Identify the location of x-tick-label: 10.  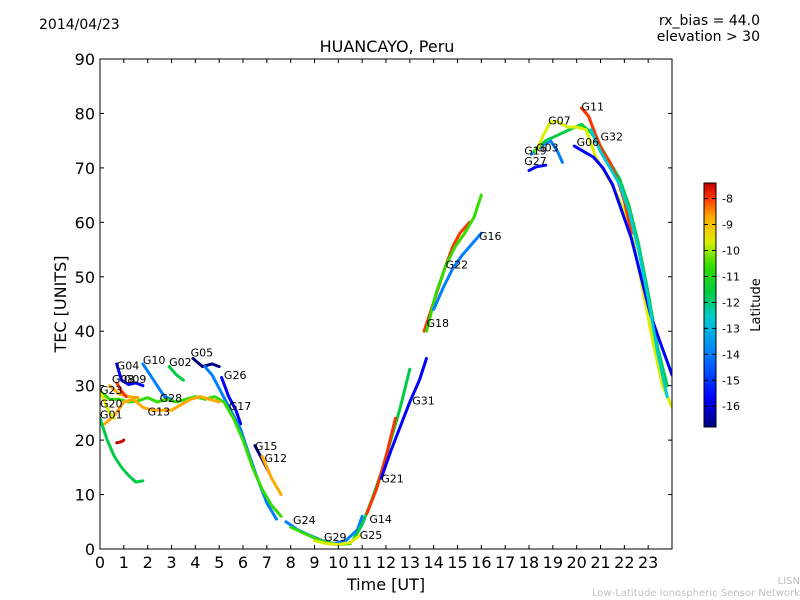
(338, 562).